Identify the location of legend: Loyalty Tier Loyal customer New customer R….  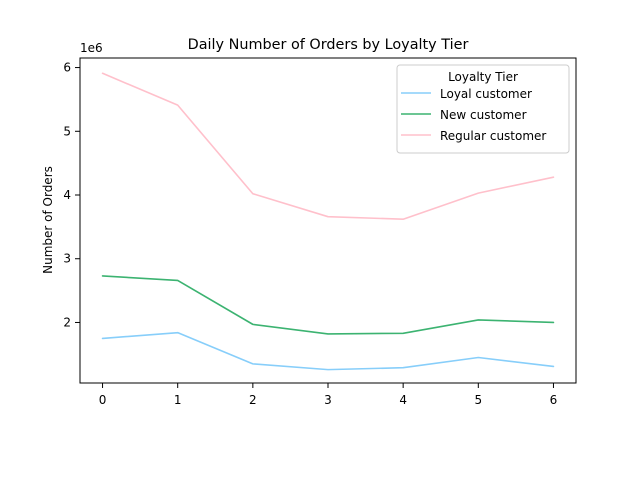
(483, 109).